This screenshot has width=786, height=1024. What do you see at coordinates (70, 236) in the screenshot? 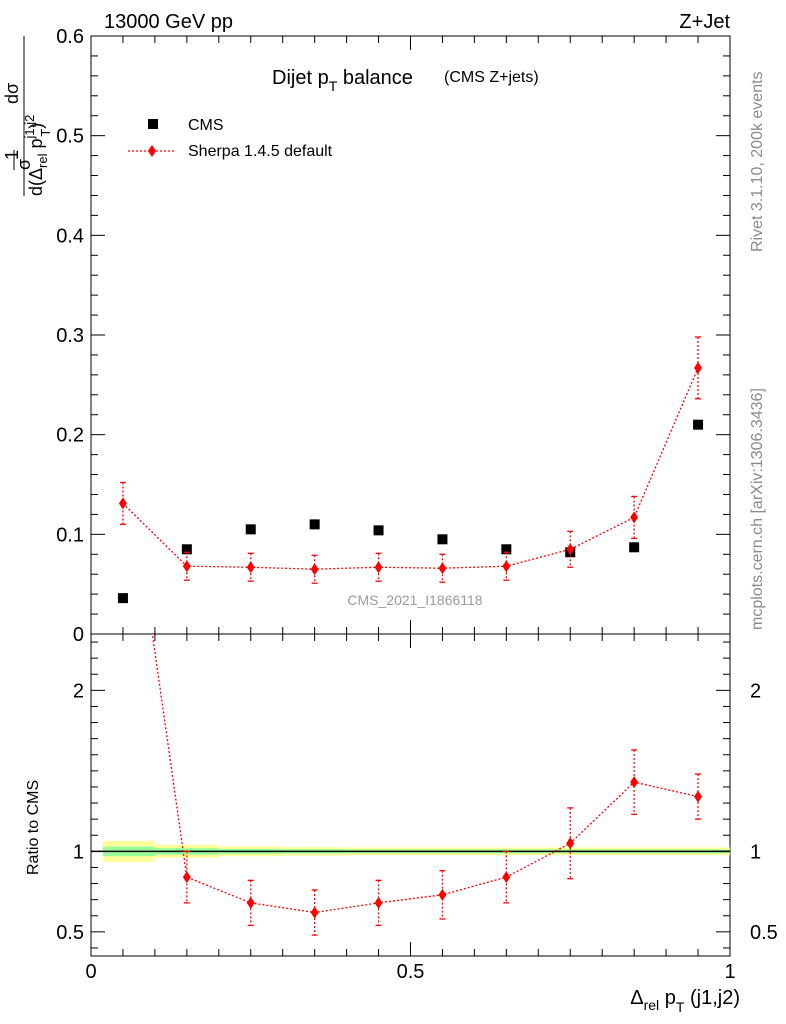
I see `y-tick-label-main: 0.4` at bounding box center [70, 236].